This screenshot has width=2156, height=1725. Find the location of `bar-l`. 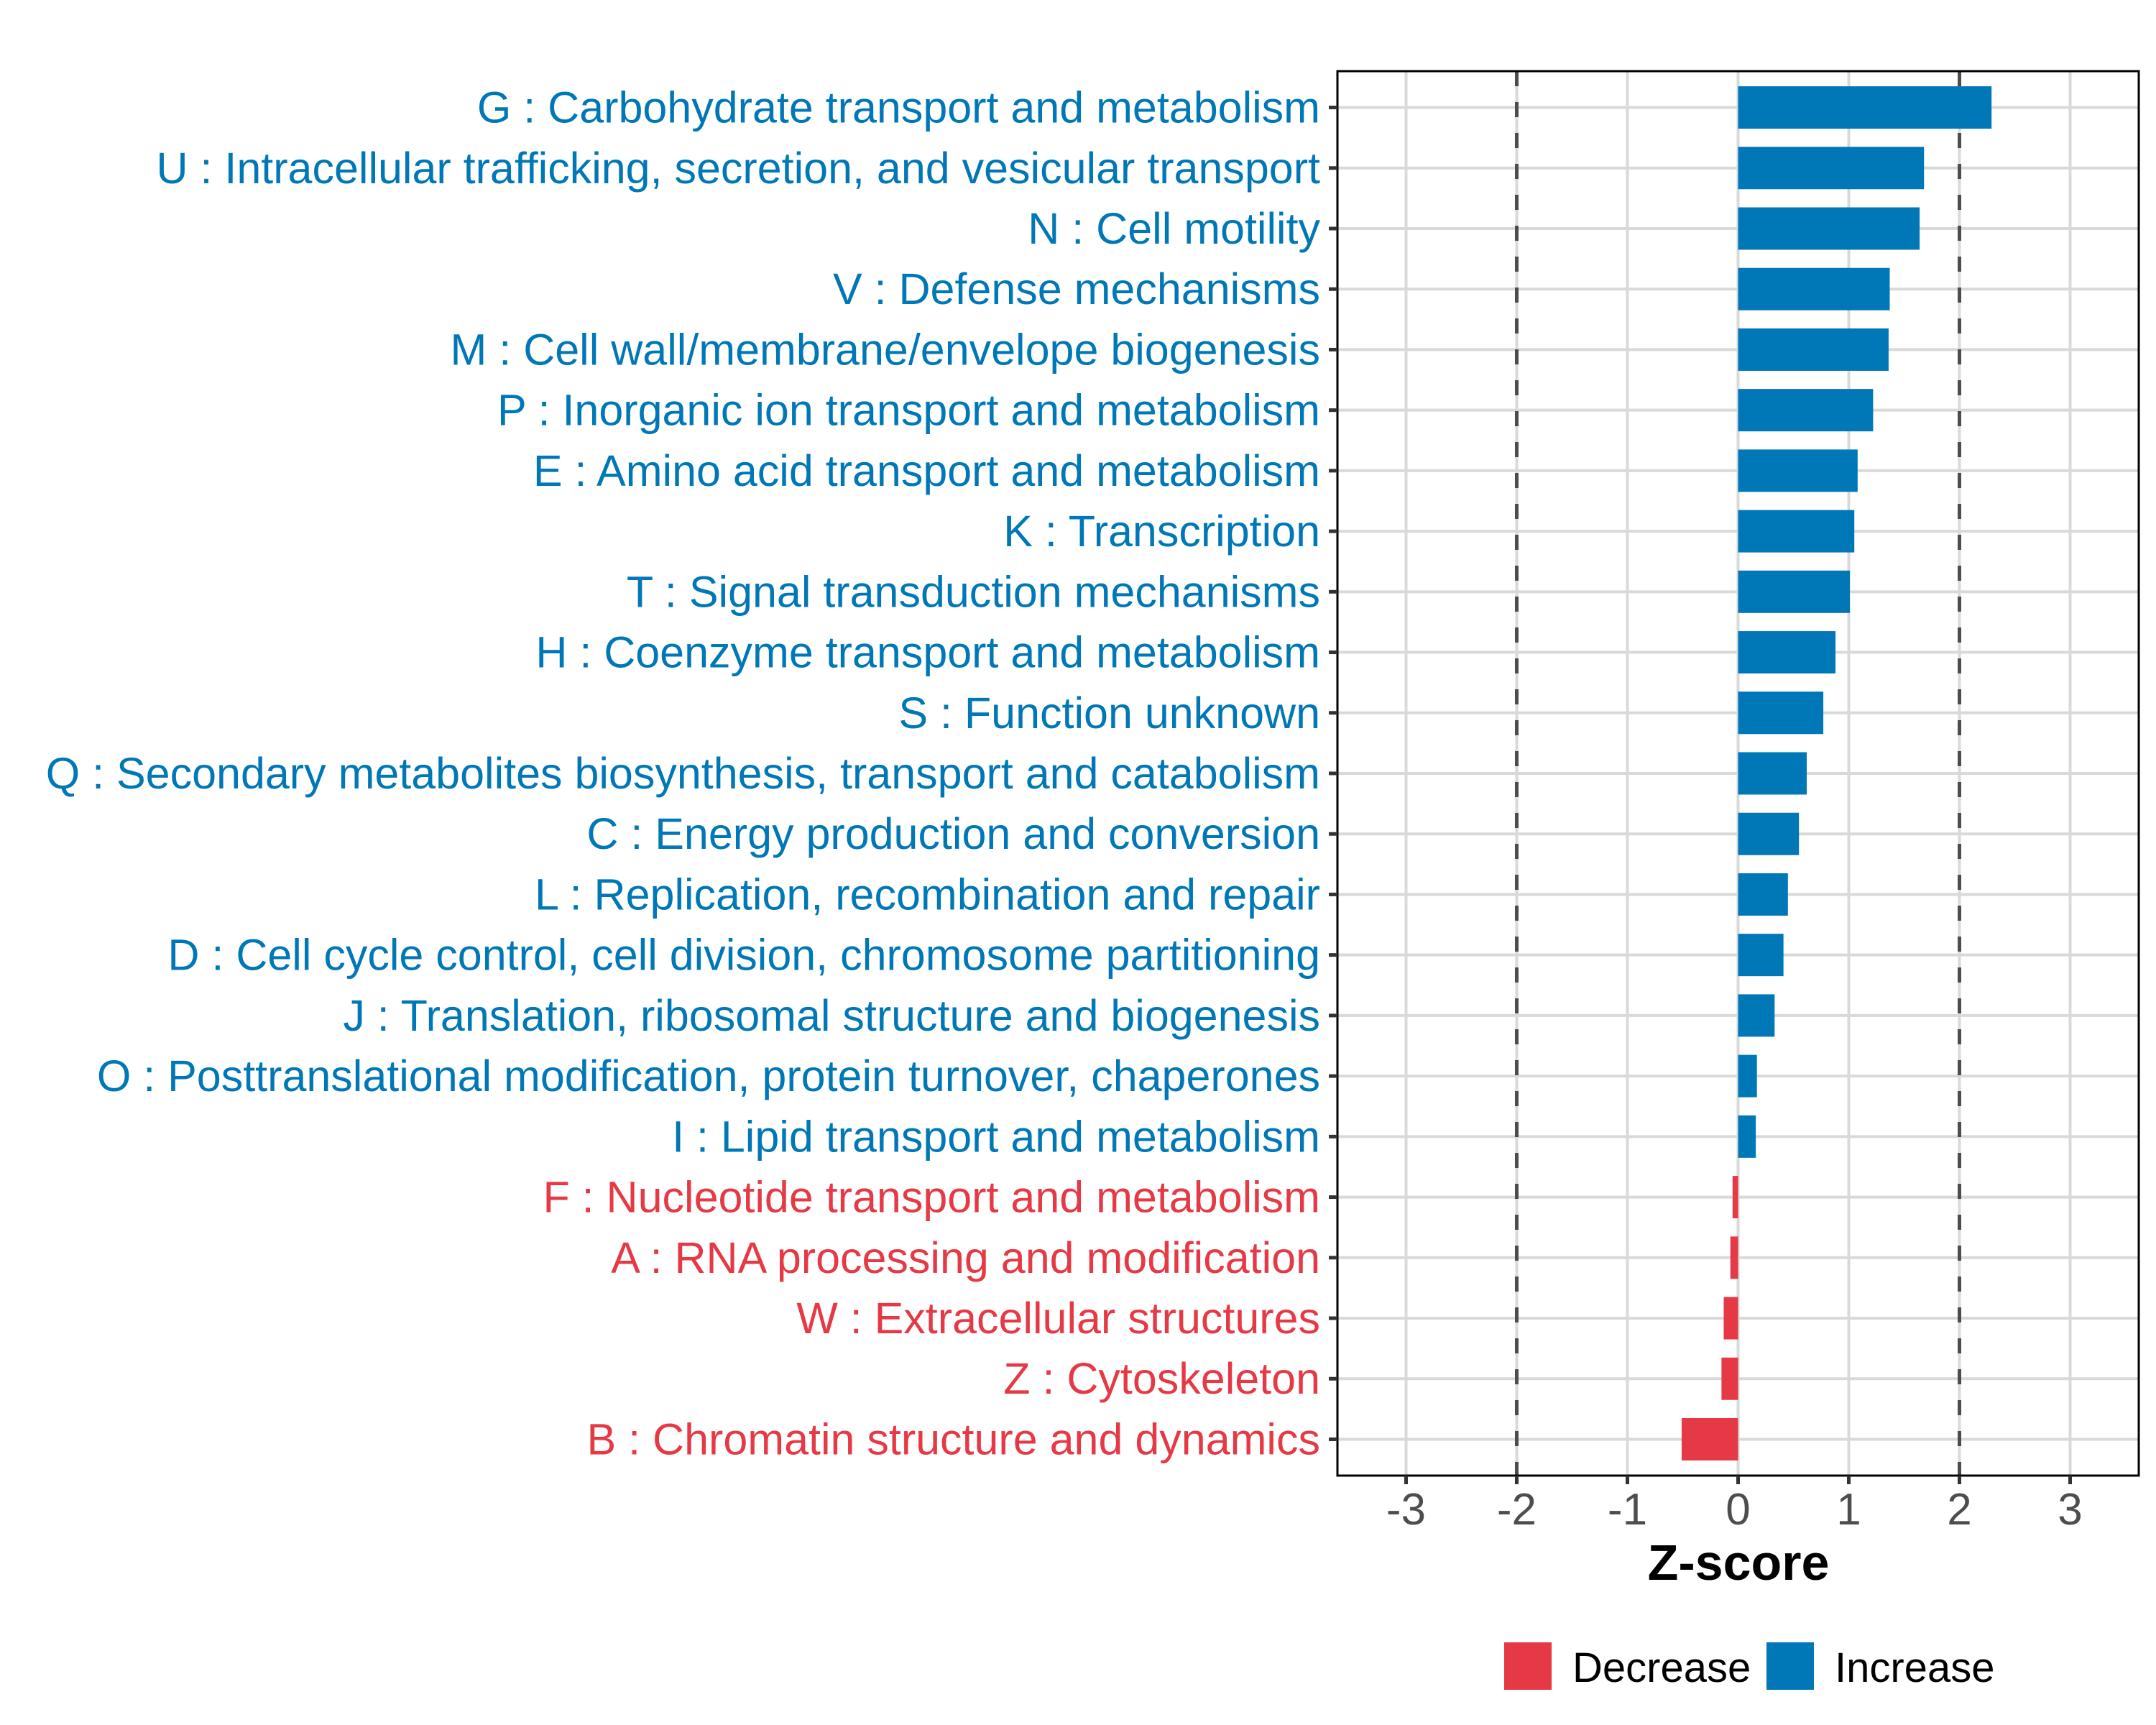

bar-l is located at coordinates (1763, 894).